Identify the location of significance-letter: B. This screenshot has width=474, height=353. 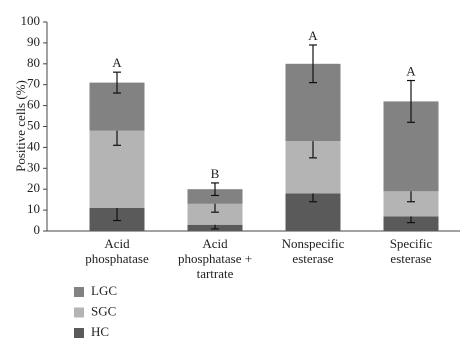
(215, 173).